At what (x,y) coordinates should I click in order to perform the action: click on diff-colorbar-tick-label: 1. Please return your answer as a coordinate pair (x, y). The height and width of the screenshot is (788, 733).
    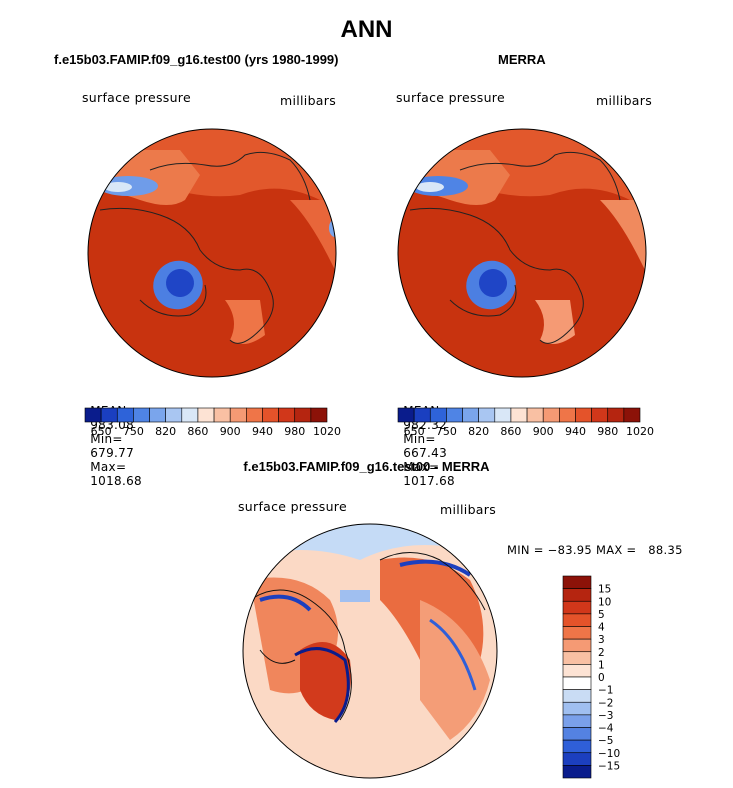
    Looking at the image, I should click on (601, 665).